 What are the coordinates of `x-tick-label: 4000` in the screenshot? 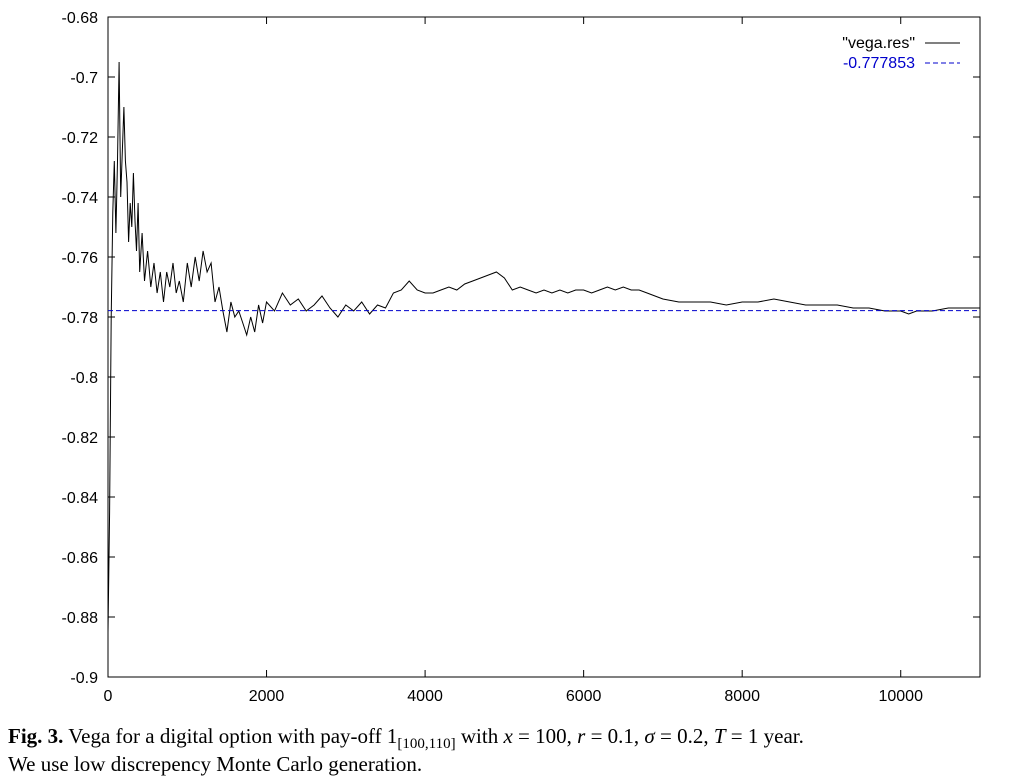 It's located at (425, 696).